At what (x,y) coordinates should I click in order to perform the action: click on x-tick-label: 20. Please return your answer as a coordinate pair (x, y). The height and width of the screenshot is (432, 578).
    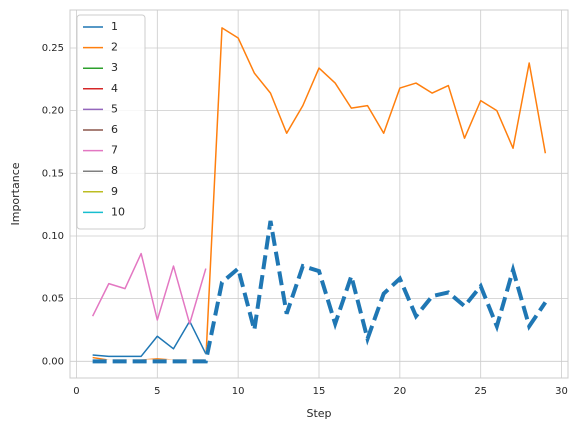
    Looking at the image, I should click on (399, 391).